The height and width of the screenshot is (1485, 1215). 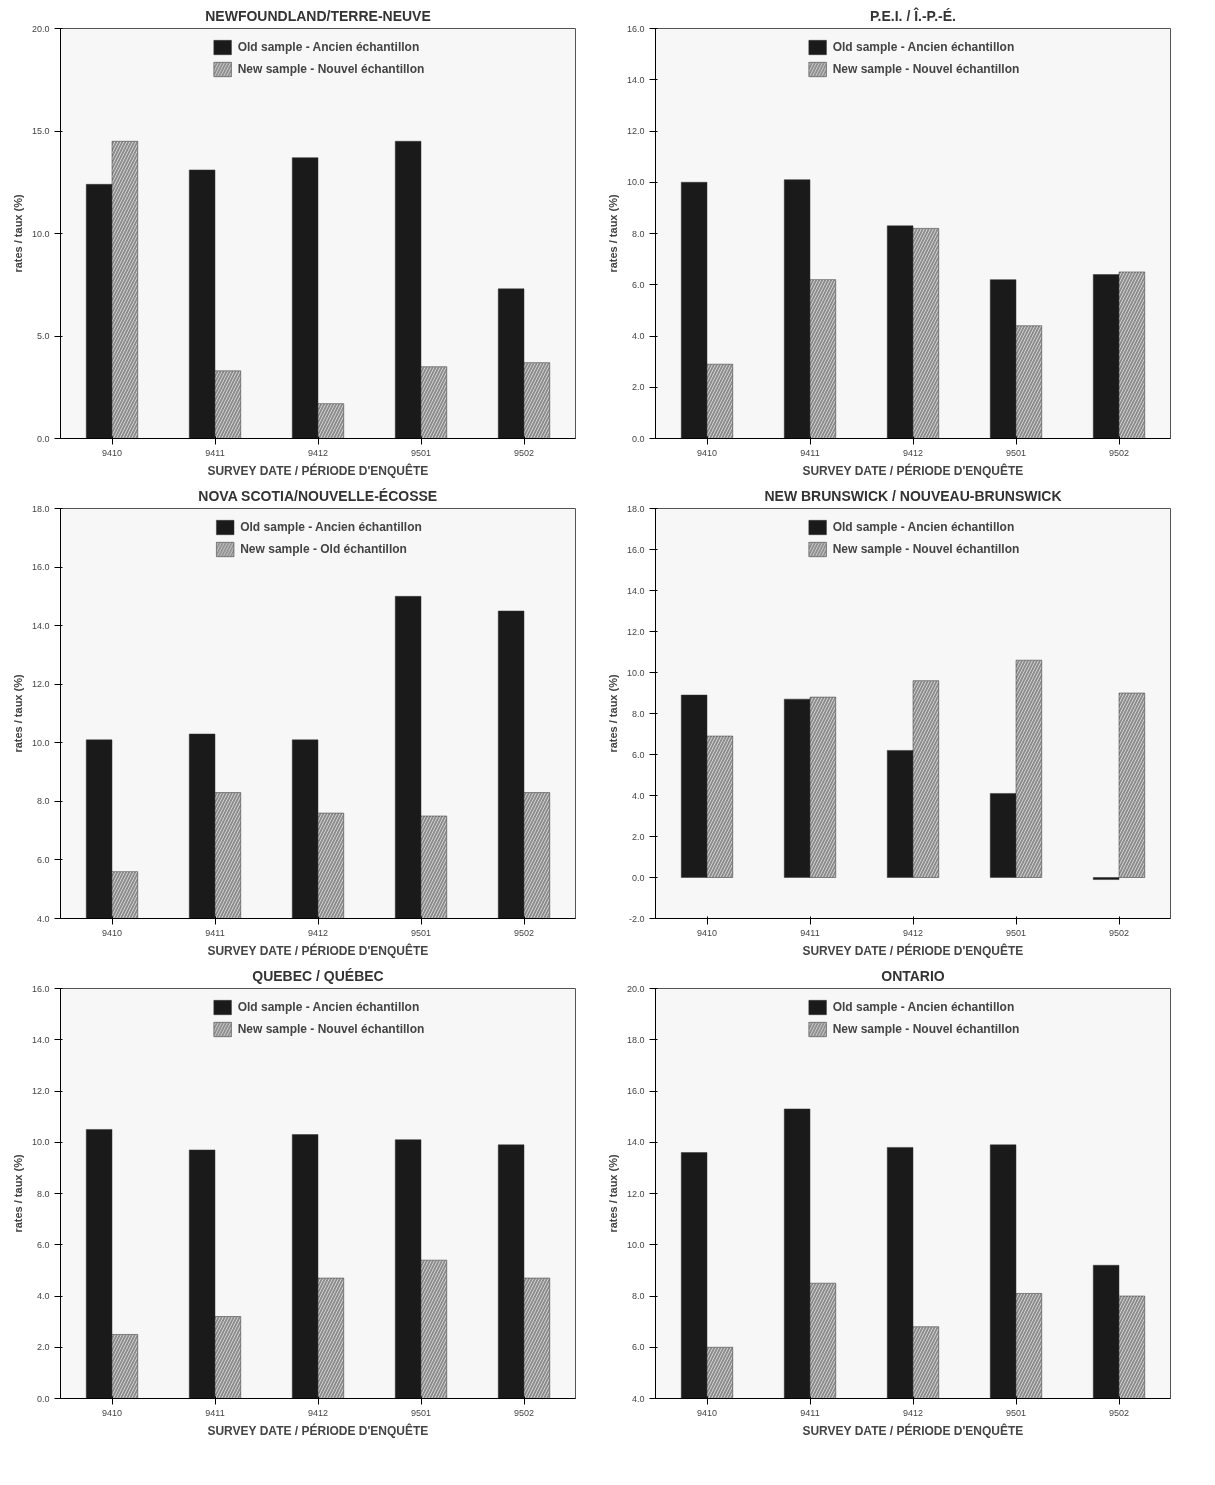 What do you see at coordinates (913, 975) in the screenshot?
I see `chart-title: ONTARIO` at bounding box center [913, 975].